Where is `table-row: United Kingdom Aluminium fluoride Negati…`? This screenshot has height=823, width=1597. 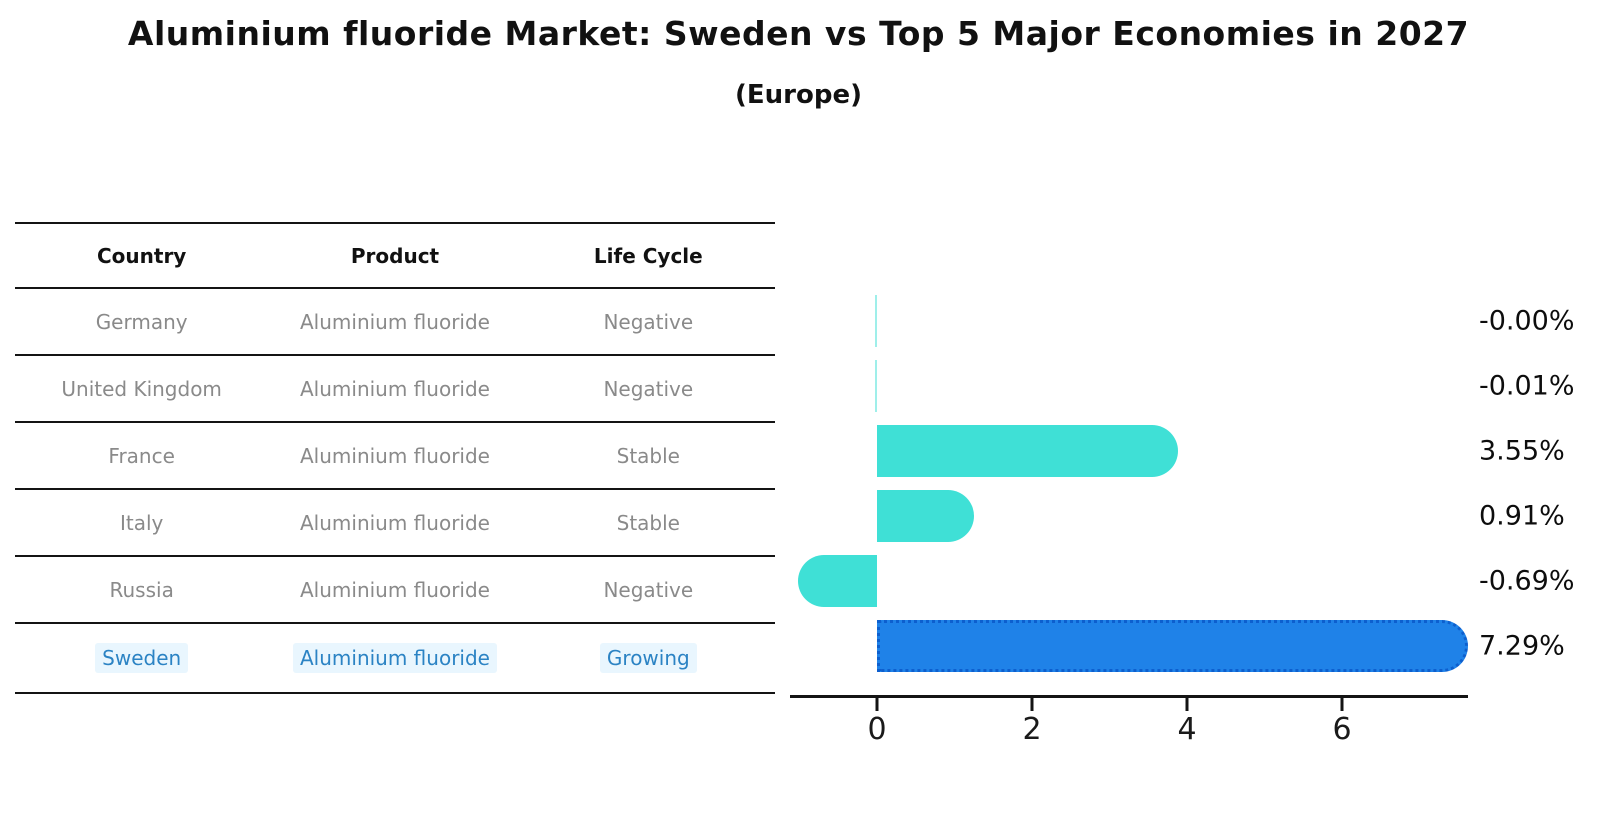 table-row: United Kingdom Aluminium fluoride Negati… is located at coordinates (395, 387).